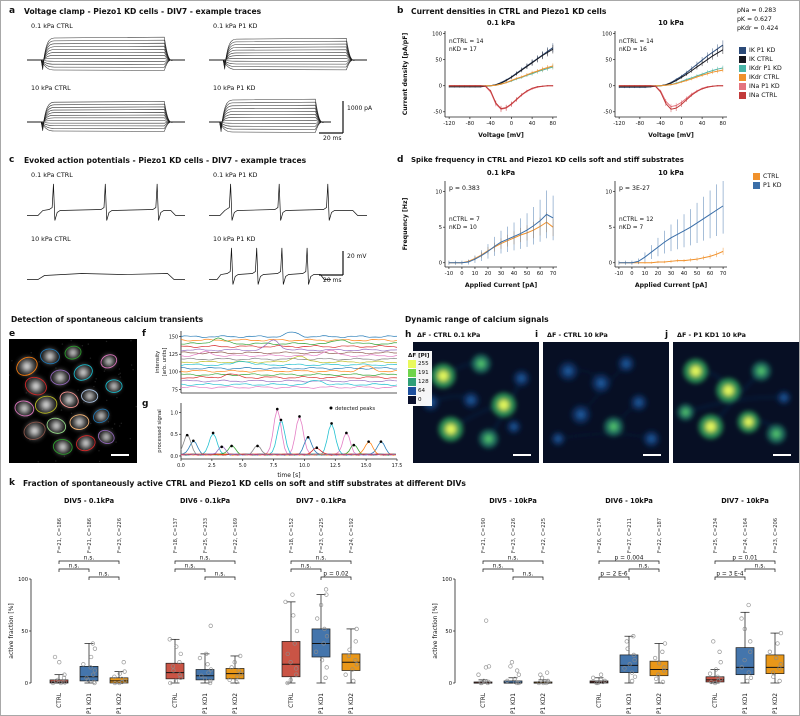 Image resolution: width=800 pixels, height=716 pixels. What do you see at coordinates (23, 580) in the screenshot?
I see `svg-text: 100` at bounding box center [23, 580].